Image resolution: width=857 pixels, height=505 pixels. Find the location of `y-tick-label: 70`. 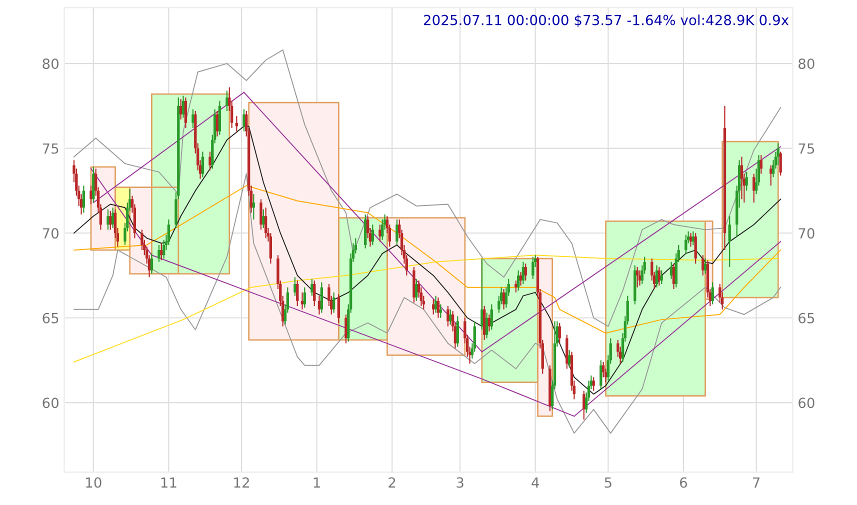

y-tick-label: 70 is located at coordinates (50, 233).